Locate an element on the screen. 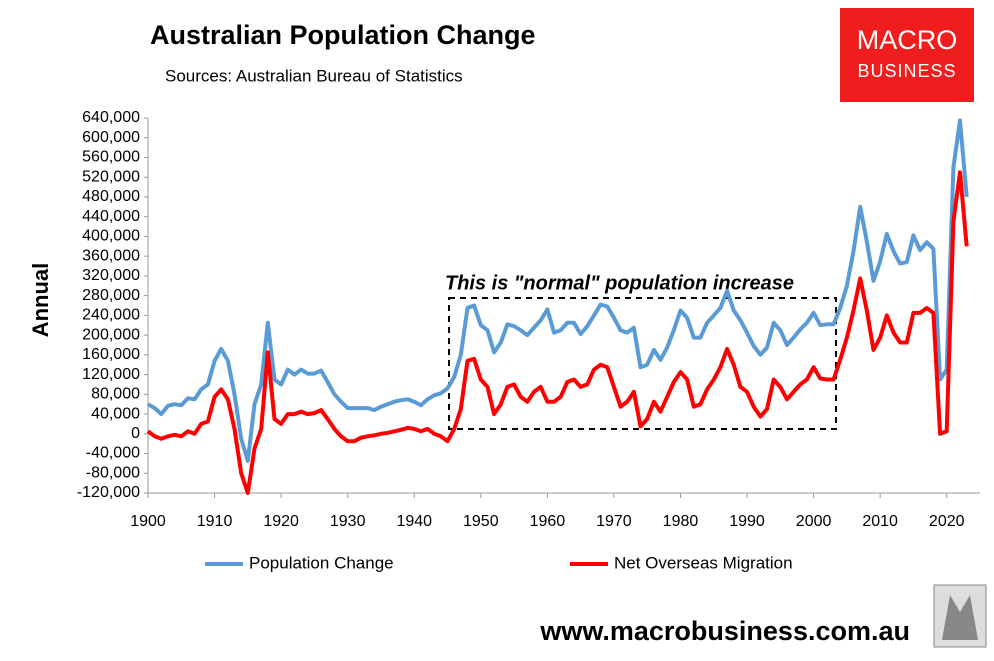  y-tick-label: 120,000 is located at coordinates (111, 374).